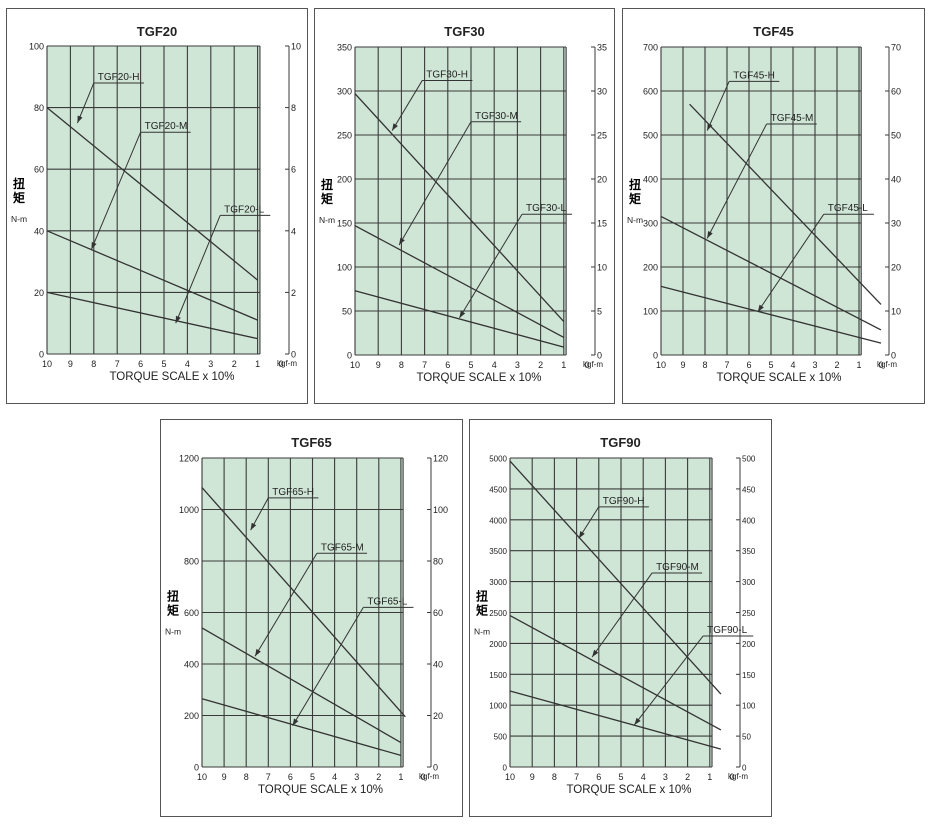 The image size is (936, 825). Describe the element at coordinates (498, 613) in the screenshot. I see `y-tick-label: 2500` at that location.